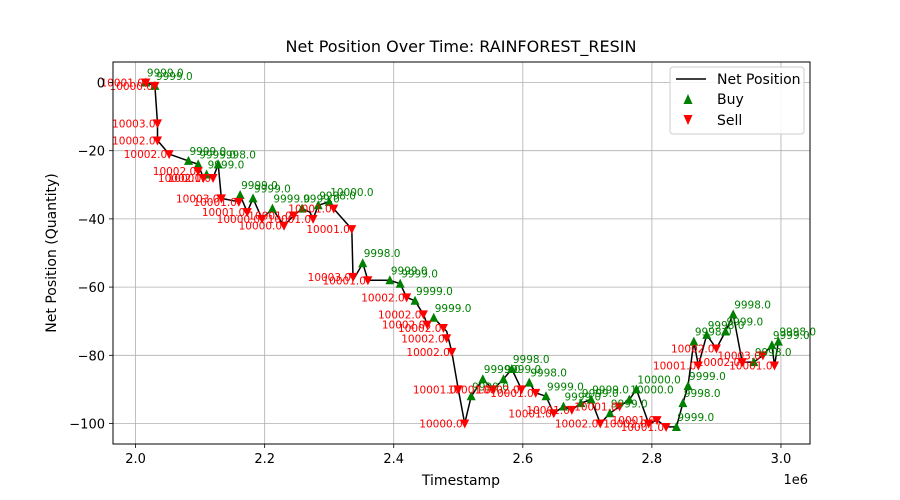 The height and width of the screenshot is (500, 900). What do you see at coordinates (461, 47) in the screenshot?
I see `chart-title: Net Position Over Time: RAINFOREST_RESIN` at bounding box center [461, 47].